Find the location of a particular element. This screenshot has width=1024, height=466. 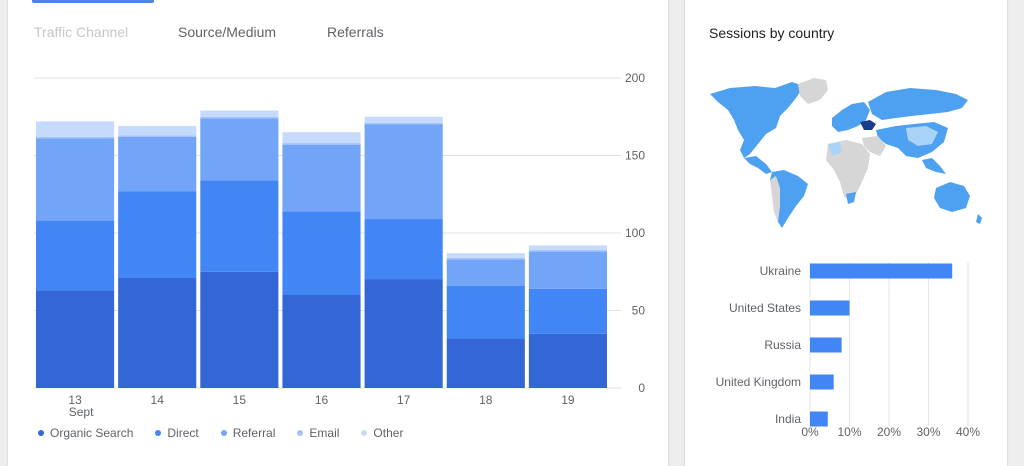

y-tick-label: 200 is located at coordinates (635, 78).